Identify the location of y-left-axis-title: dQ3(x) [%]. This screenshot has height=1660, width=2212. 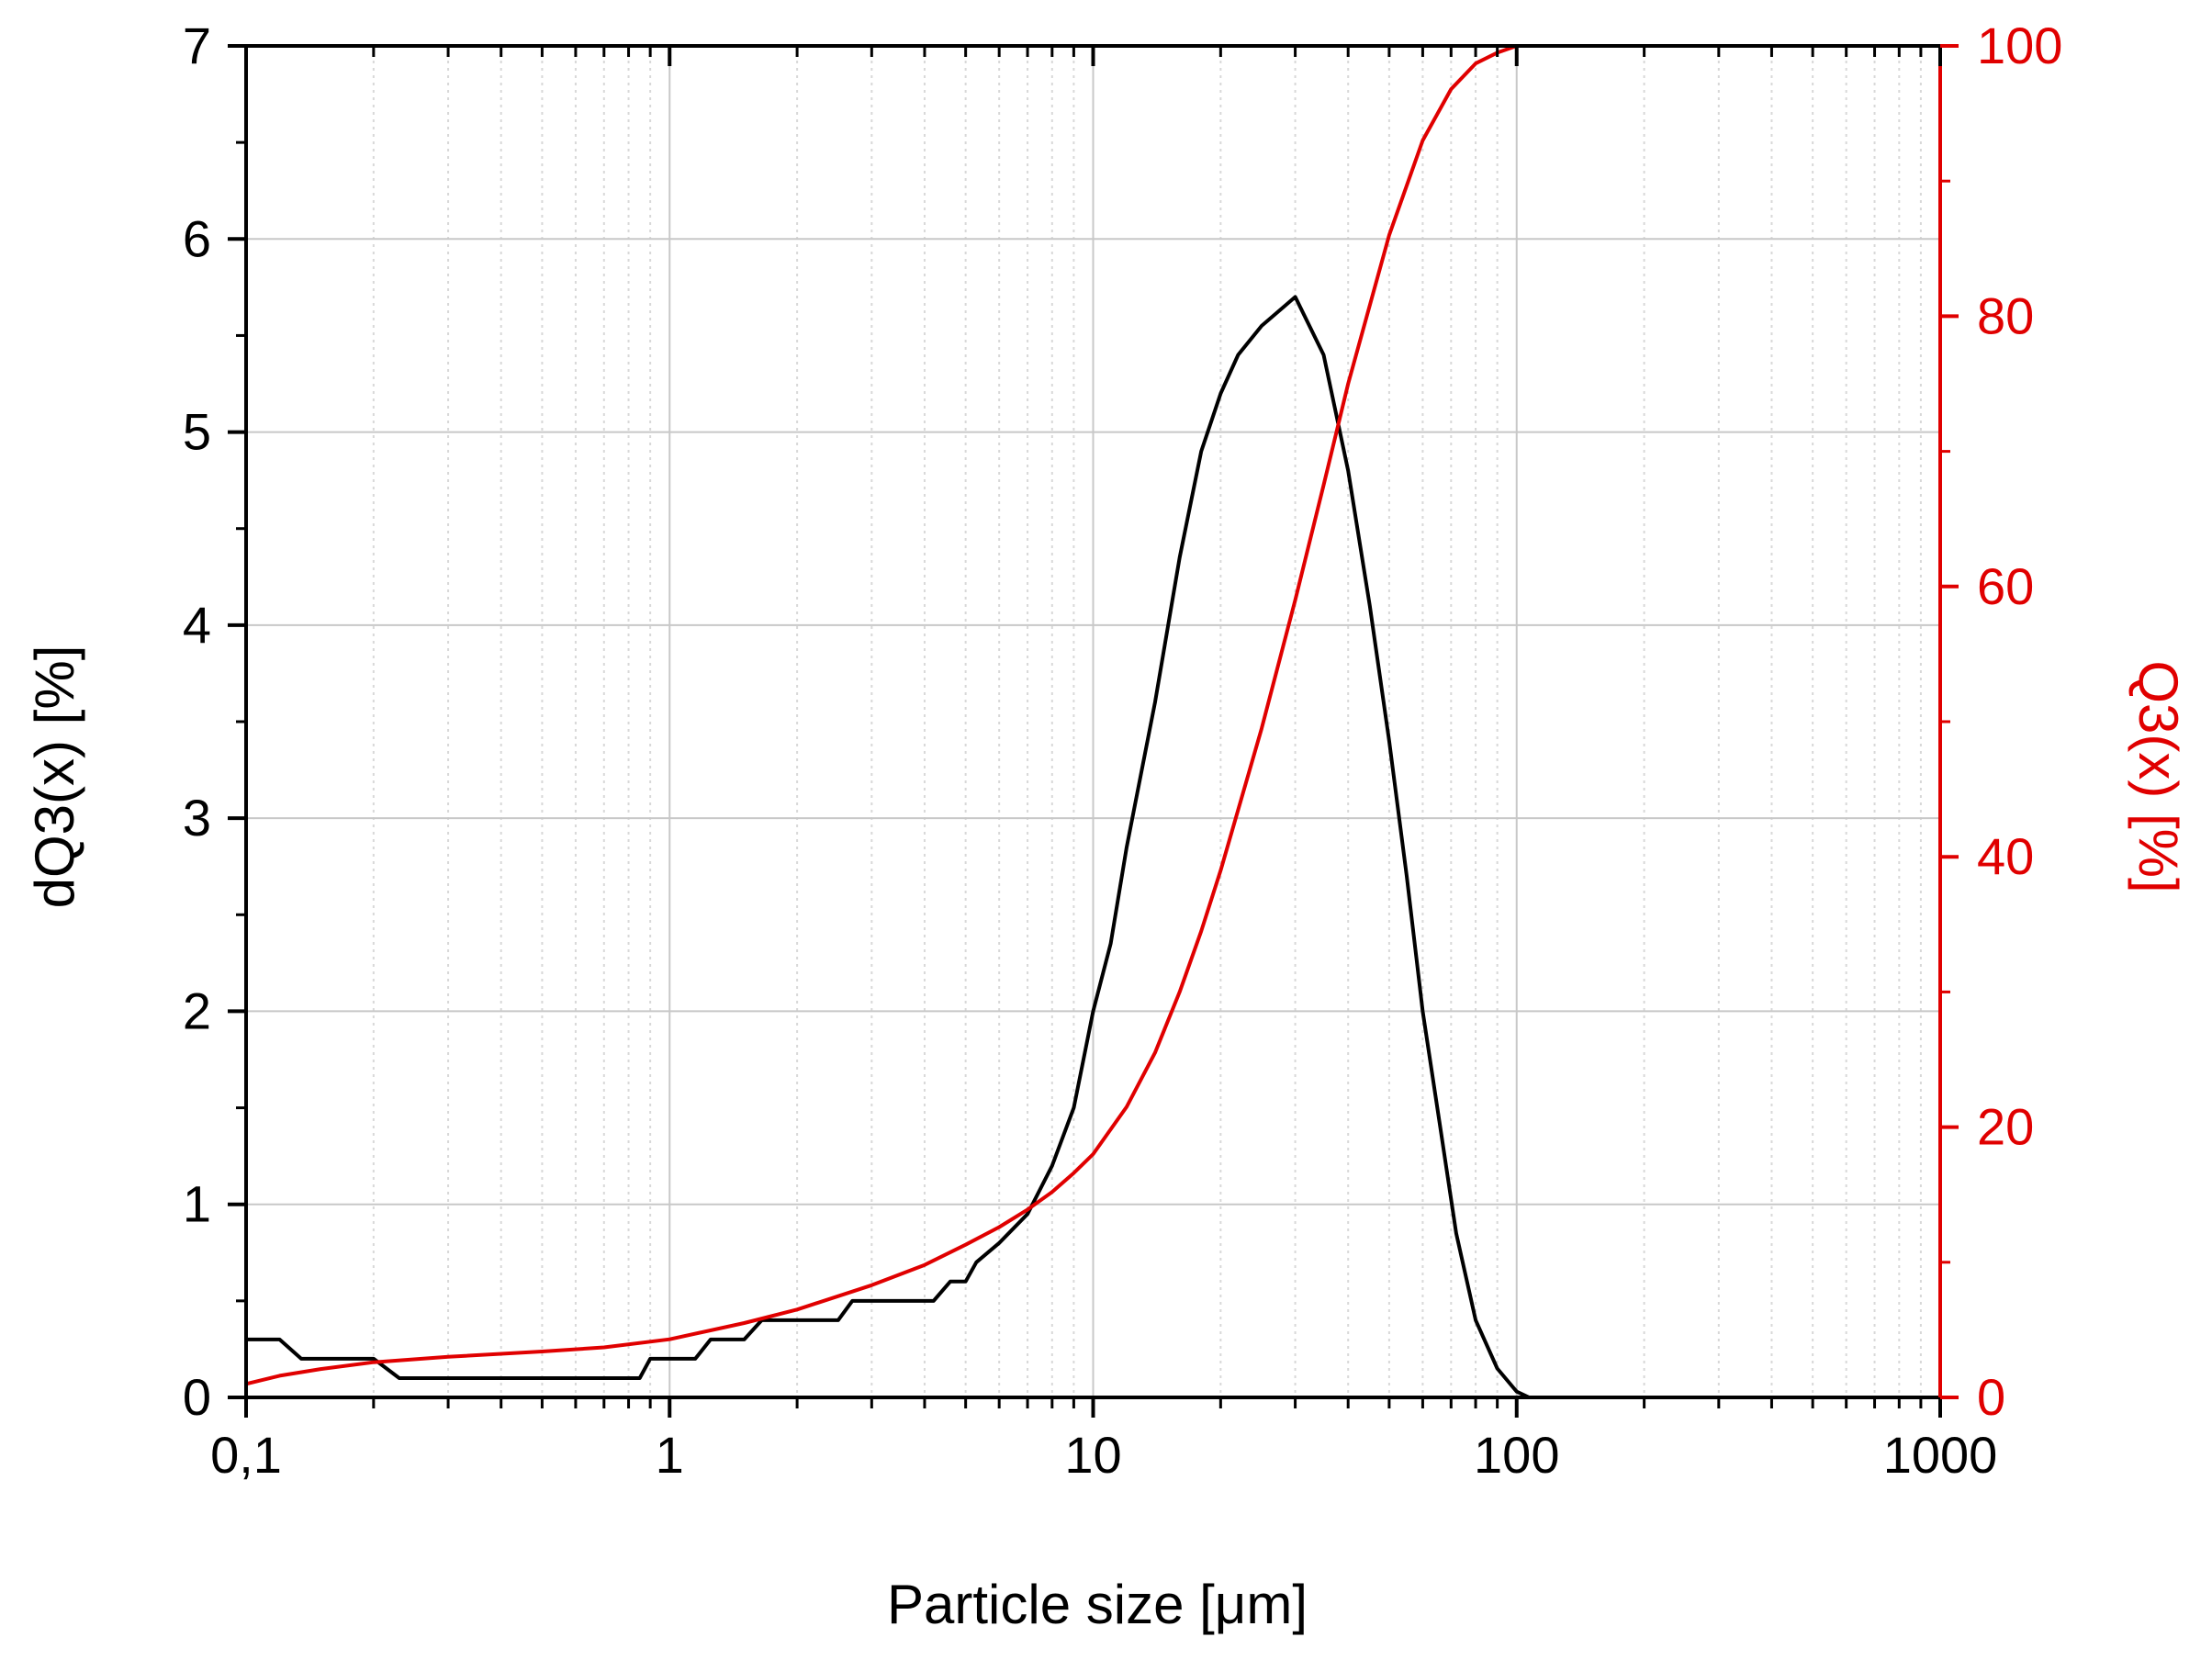
(54, 777).